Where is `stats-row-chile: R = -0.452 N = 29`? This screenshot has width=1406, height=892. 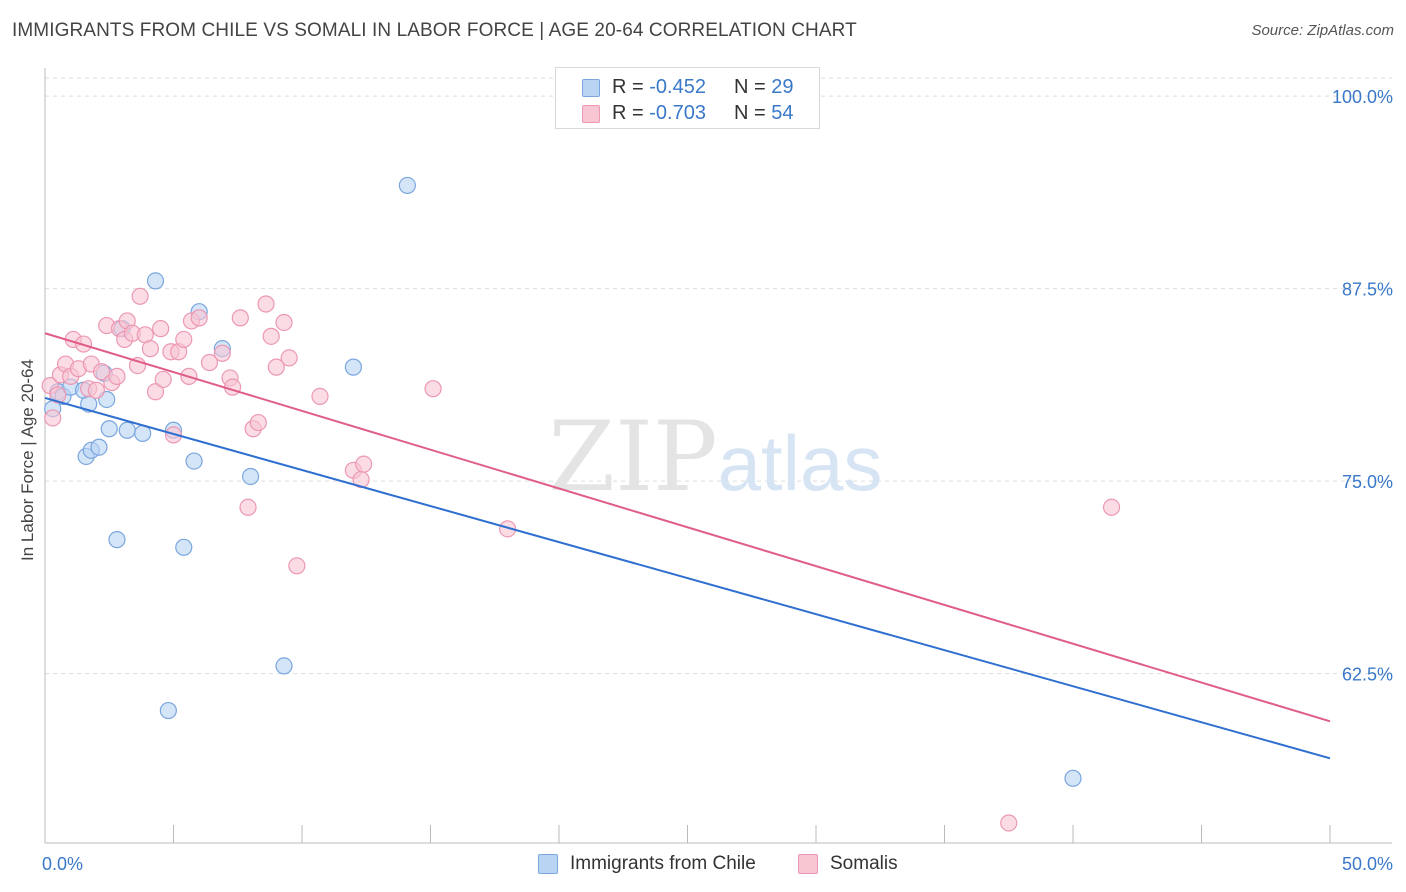 stats-row-chile: R = -0.452 N = 29 is located at coordinates (687, 88).